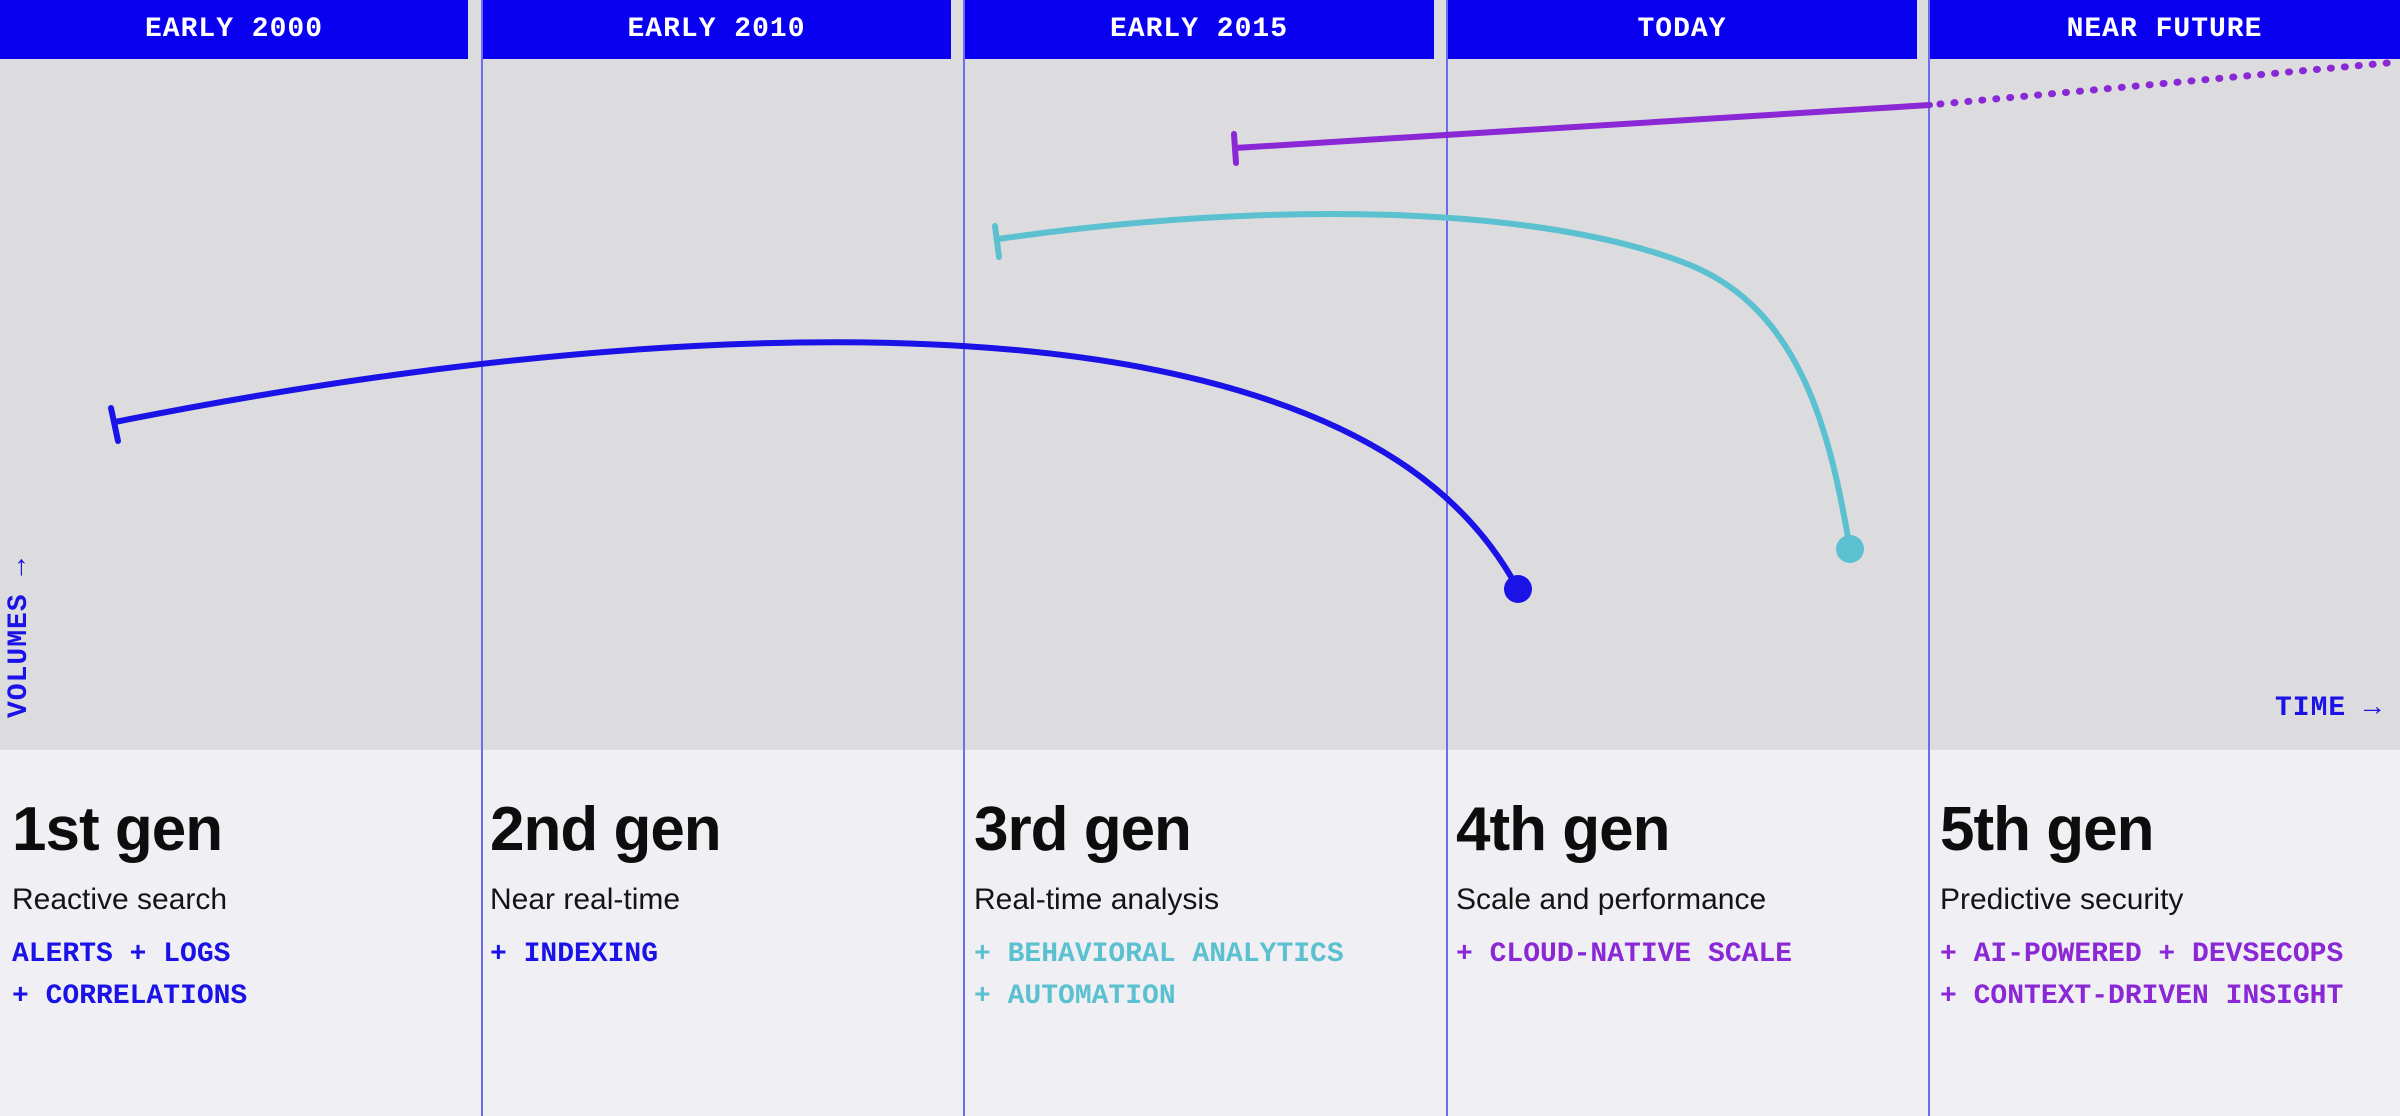  What do you see at coordinates (585, 899) in the screenshot?
I see `gen-subtitle: Near real-time` at bounding box center [585, 899].